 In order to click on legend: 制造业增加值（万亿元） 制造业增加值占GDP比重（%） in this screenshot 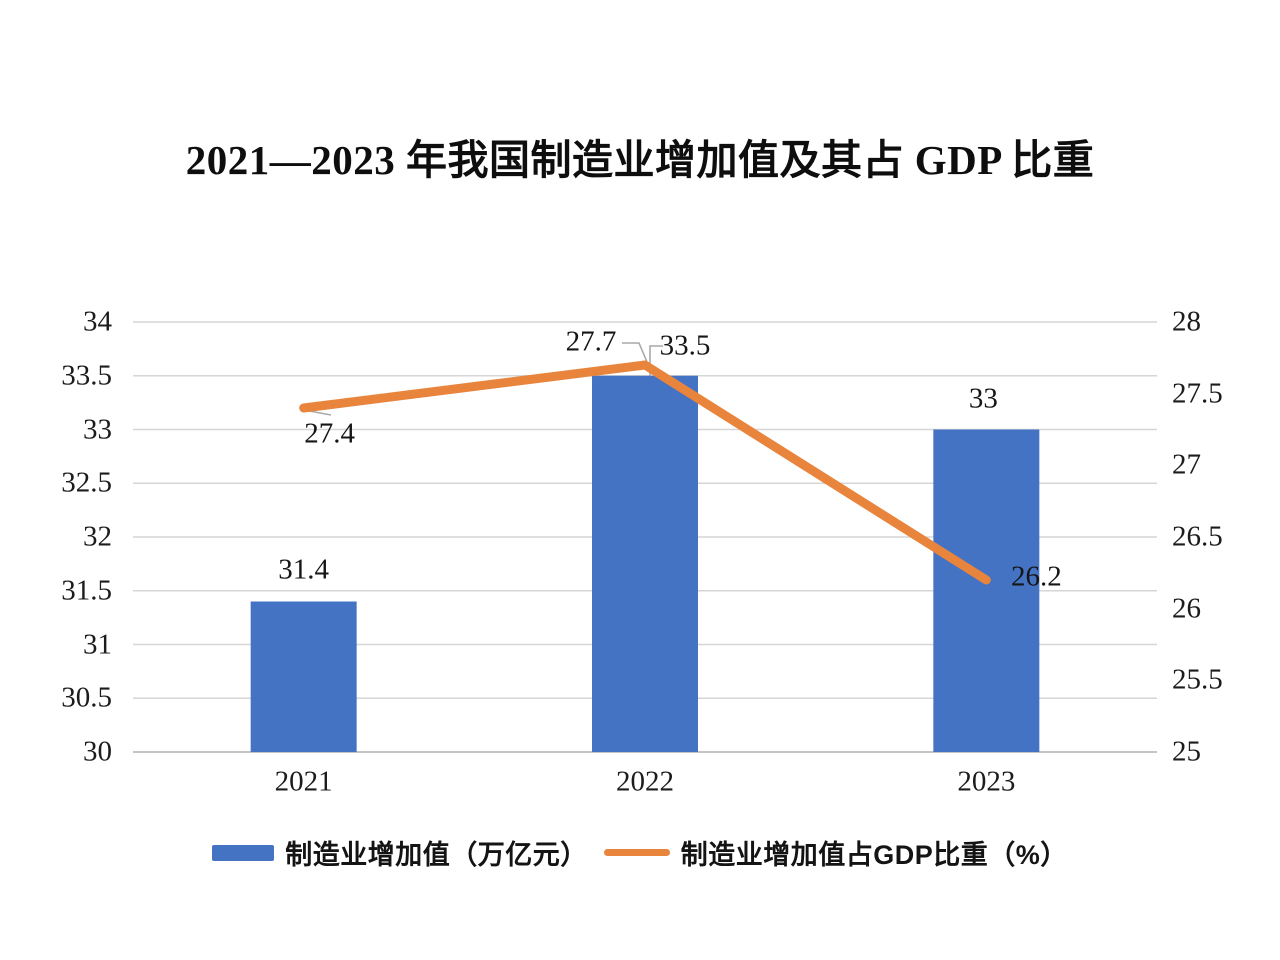, I will do `click(640, 852)`.